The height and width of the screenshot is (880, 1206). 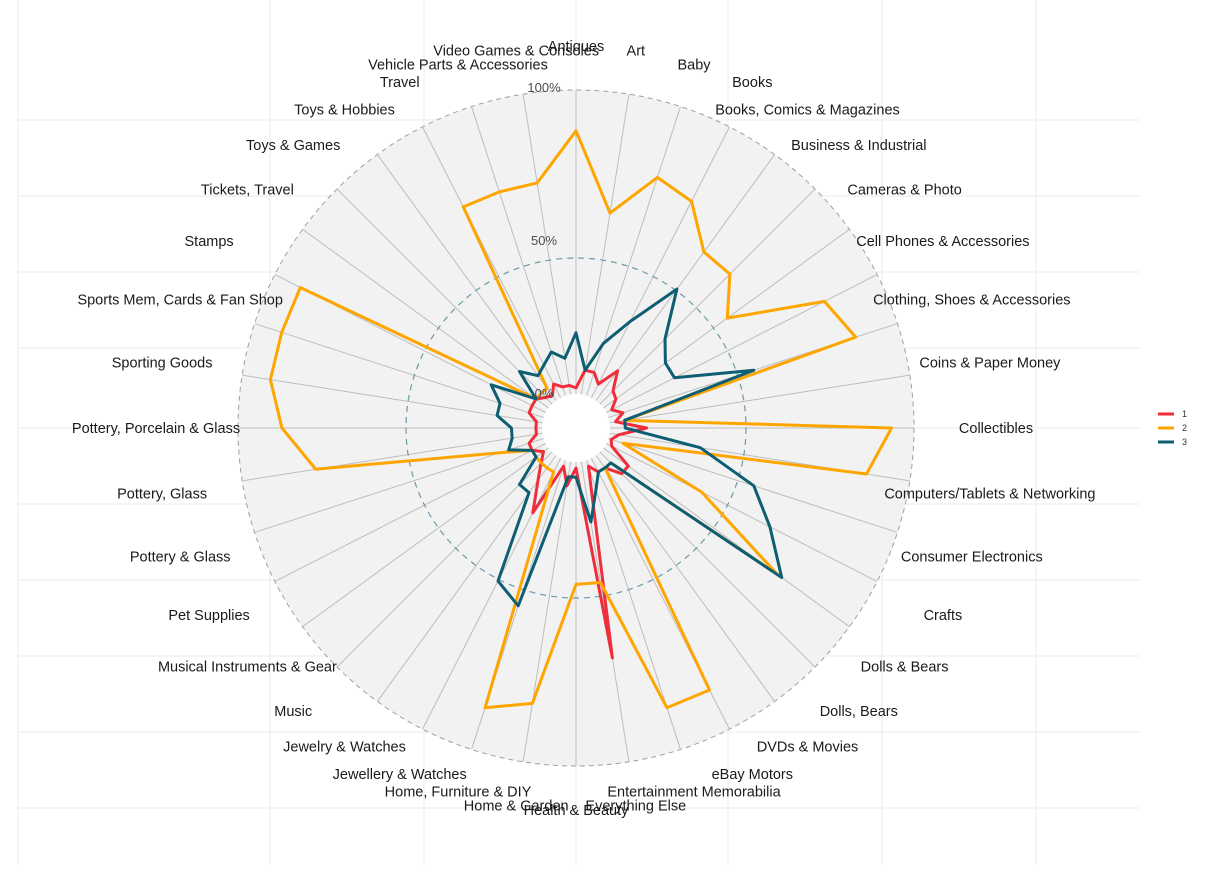 I want to click on category-label: Computers/Tablets & Networking, so click(x=989, y=495).